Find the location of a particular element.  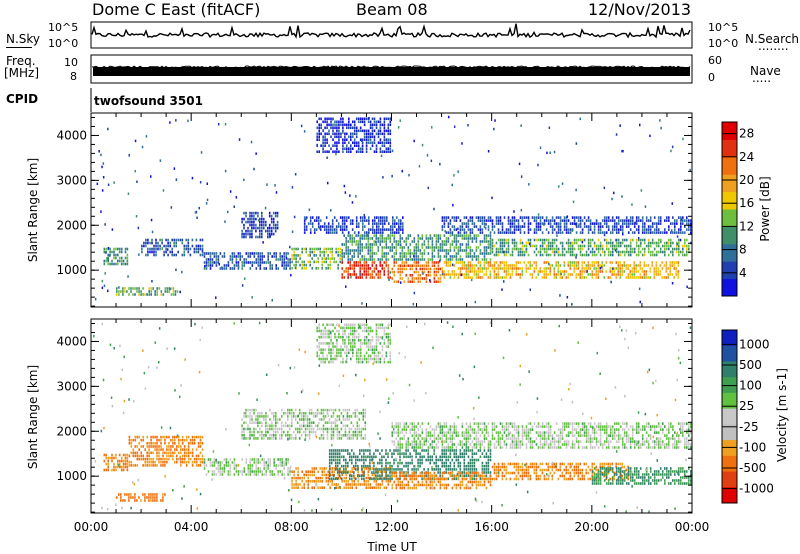

x-tick-label-6: 00:00 is located at coordinates (692, 527).